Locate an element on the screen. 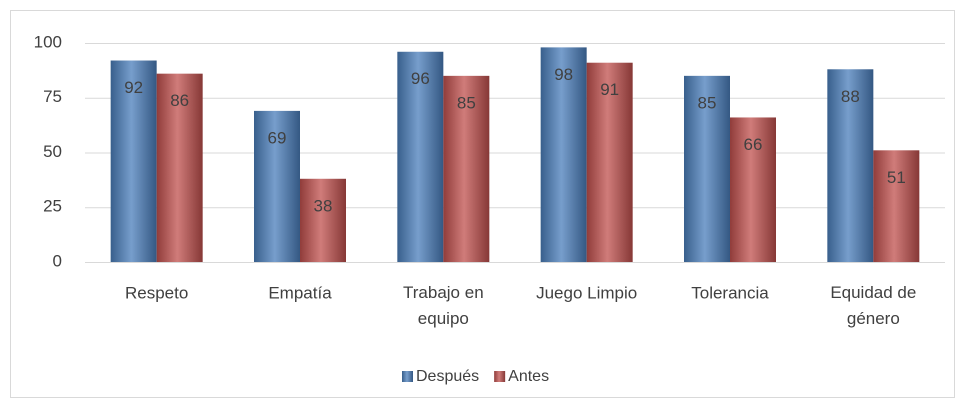 The width and height of the screenshot is (964, 408). x-tick-label: Tolerancia is located at coordinates (730, 292).